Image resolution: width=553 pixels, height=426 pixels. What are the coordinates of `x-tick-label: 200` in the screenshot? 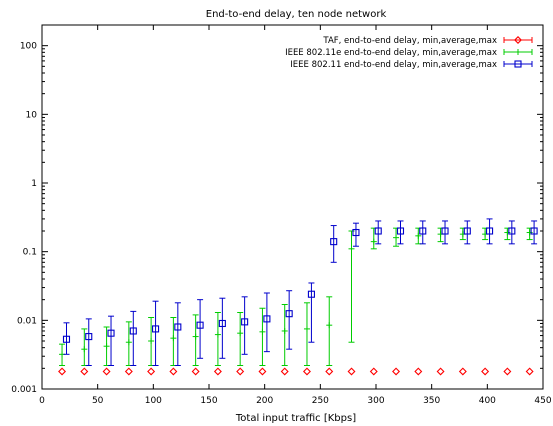 It's located at (264, 401).